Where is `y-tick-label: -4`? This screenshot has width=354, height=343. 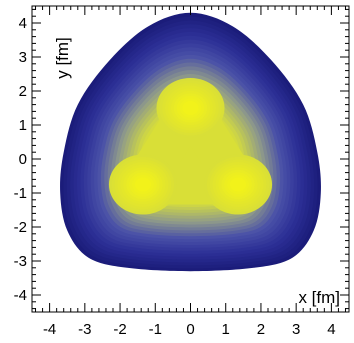
y-tick-label: -4 is located at coordinates (20, 295).